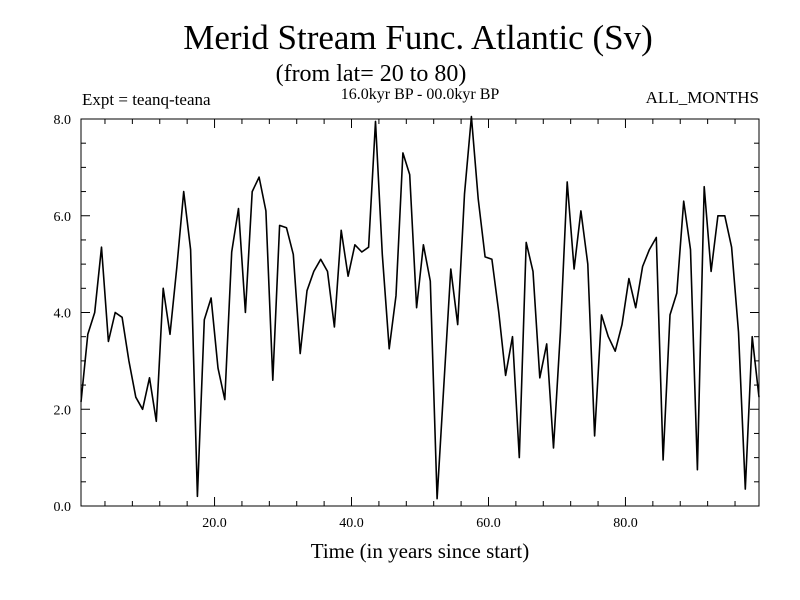 Image resolution: width=800 pixels, height=600 pixels. I want to click on x-axis-label: Time (in years since start), so click(420, 551).